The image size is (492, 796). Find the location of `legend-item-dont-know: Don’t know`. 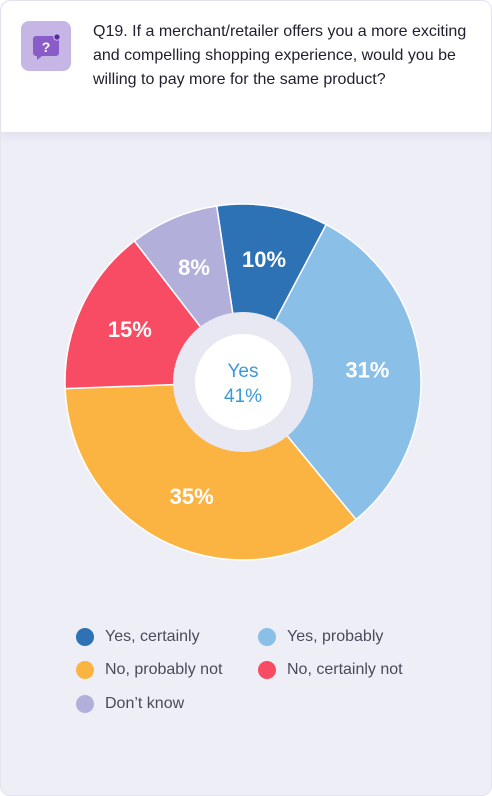

legend-item-dont-know: Don’t know is located at coordinates (130, 704).